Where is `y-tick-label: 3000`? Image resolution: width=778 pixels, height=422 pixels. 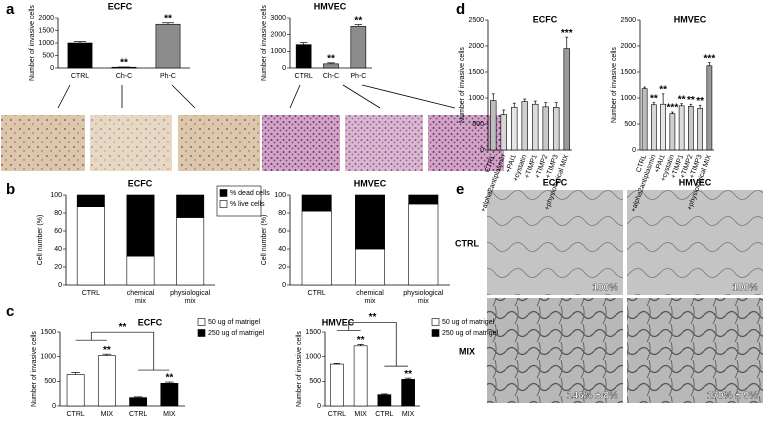 y-tick-label: 3000 is located at coordinates (278, 18).